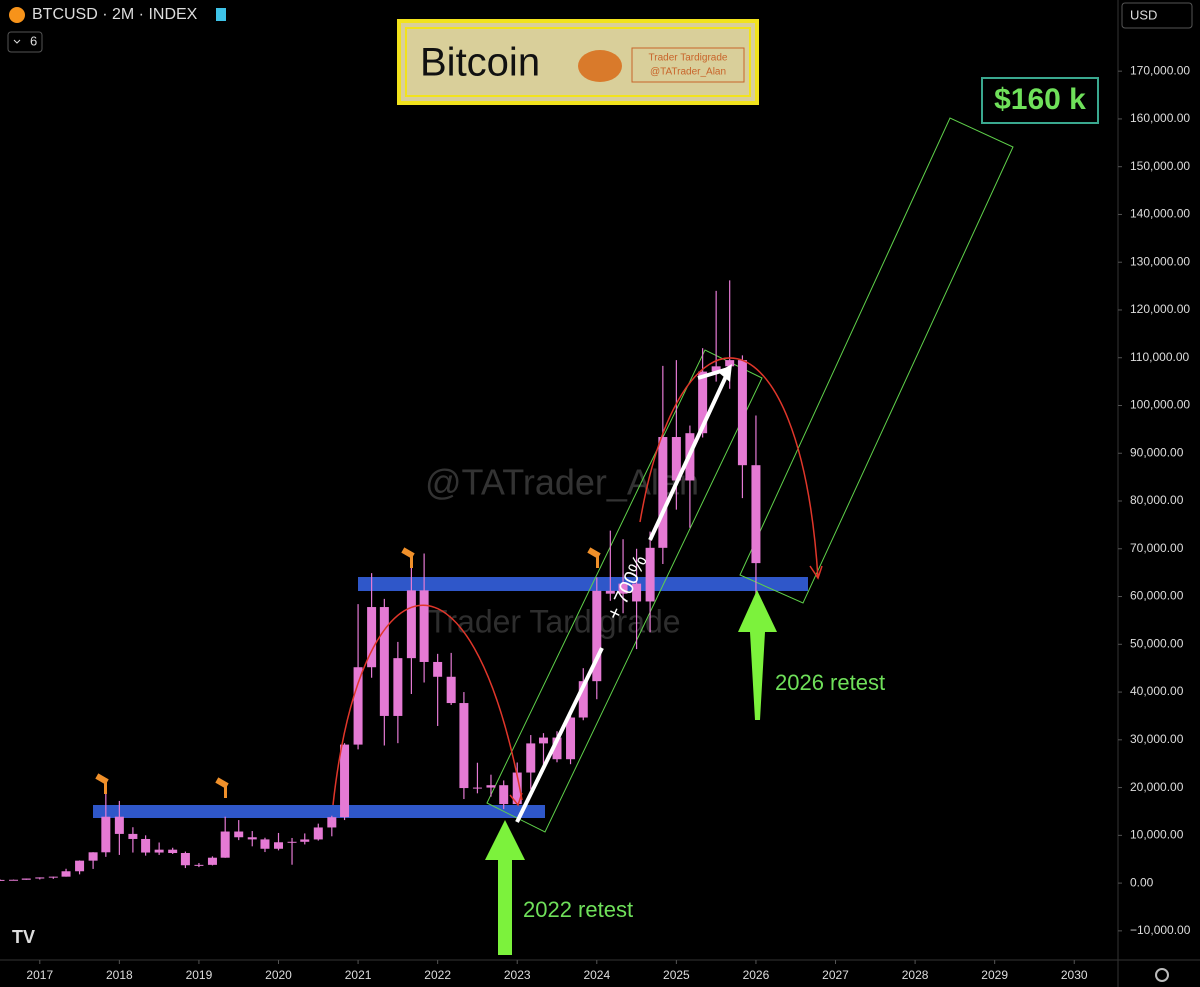 This screenshot has height=987, width=1200. Describe the element at coordinates (358, 975) in the screenshot. I see `x-tick-label: 2021` at that location.